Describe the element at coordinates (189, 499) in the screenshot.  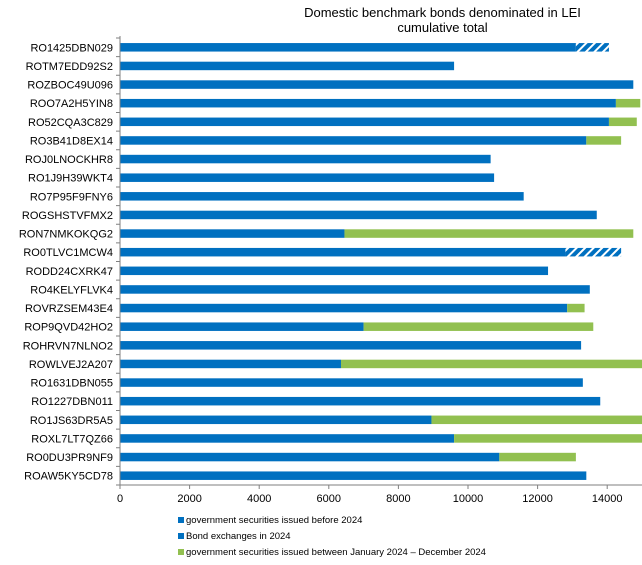
I see `x-tick-label: 2000` at that location.